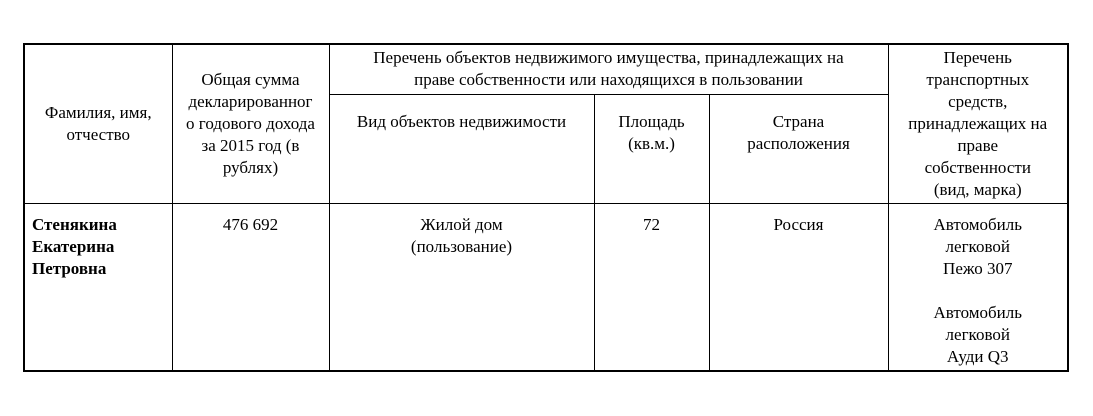 This screenshot has width=1093, height=416. Describe the element at coordinates (461, 149) in the screenshot. I see `header-realty-type: Вид объектов недвижимости` at that location.